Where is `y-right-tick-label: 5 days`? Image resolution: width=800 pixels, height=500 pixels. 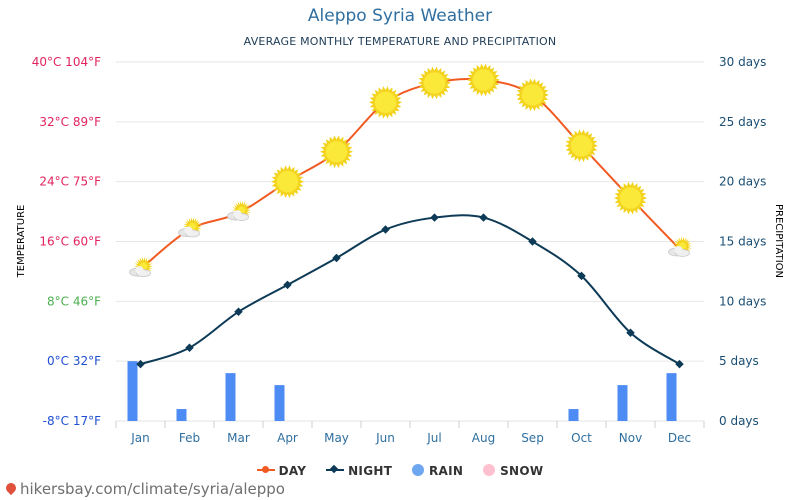
y-right-tick-label: 5 days is located at coordinates (739, 361).